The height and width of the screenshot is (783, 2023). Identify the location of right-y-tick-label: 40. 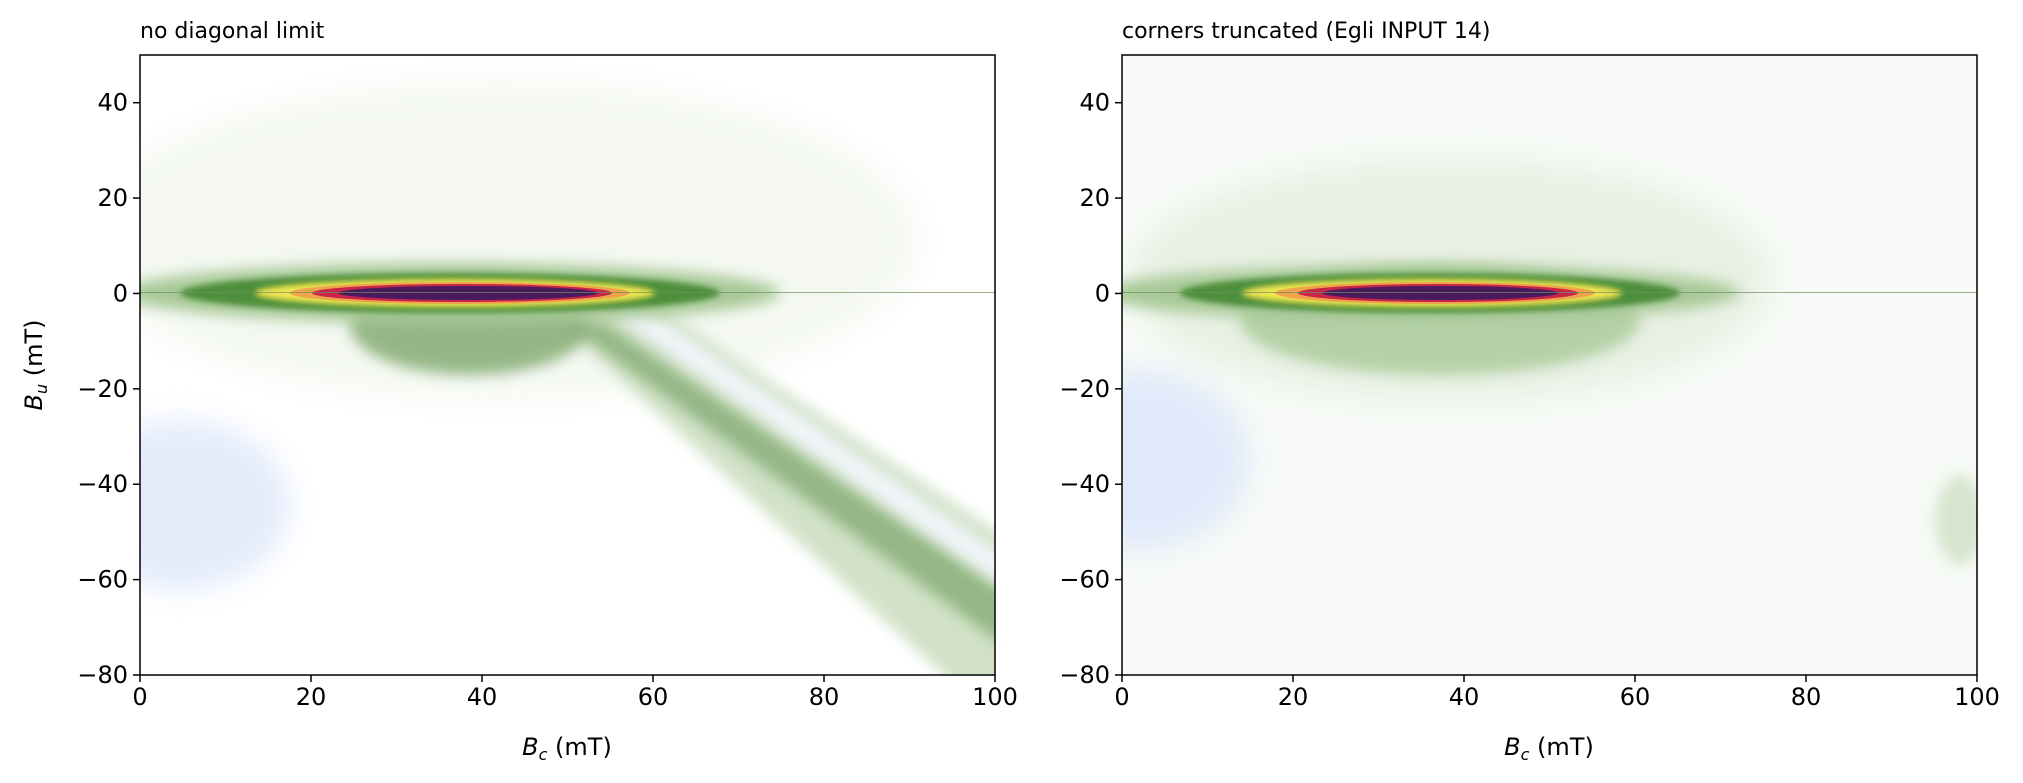
(1094, 103).